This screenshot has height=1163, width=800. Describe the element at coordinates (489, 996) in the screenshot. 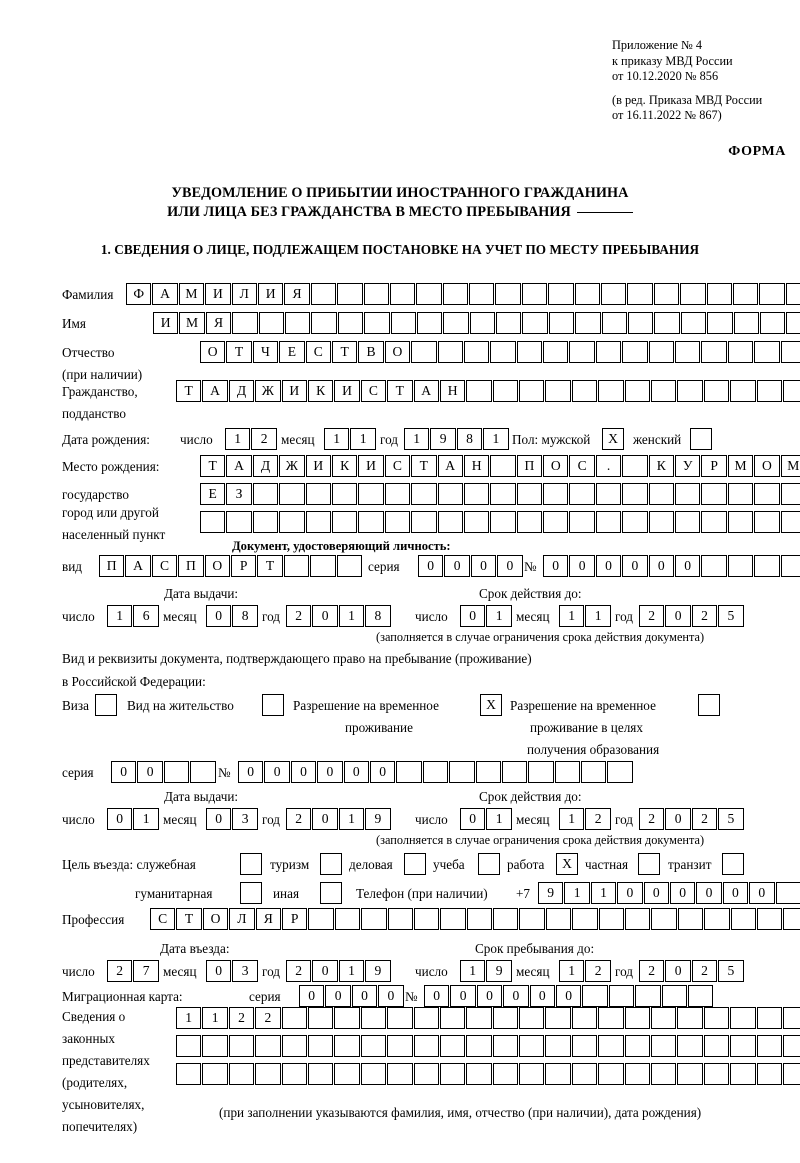

I see `migration-number-cells-cell-3: 0` at that location.